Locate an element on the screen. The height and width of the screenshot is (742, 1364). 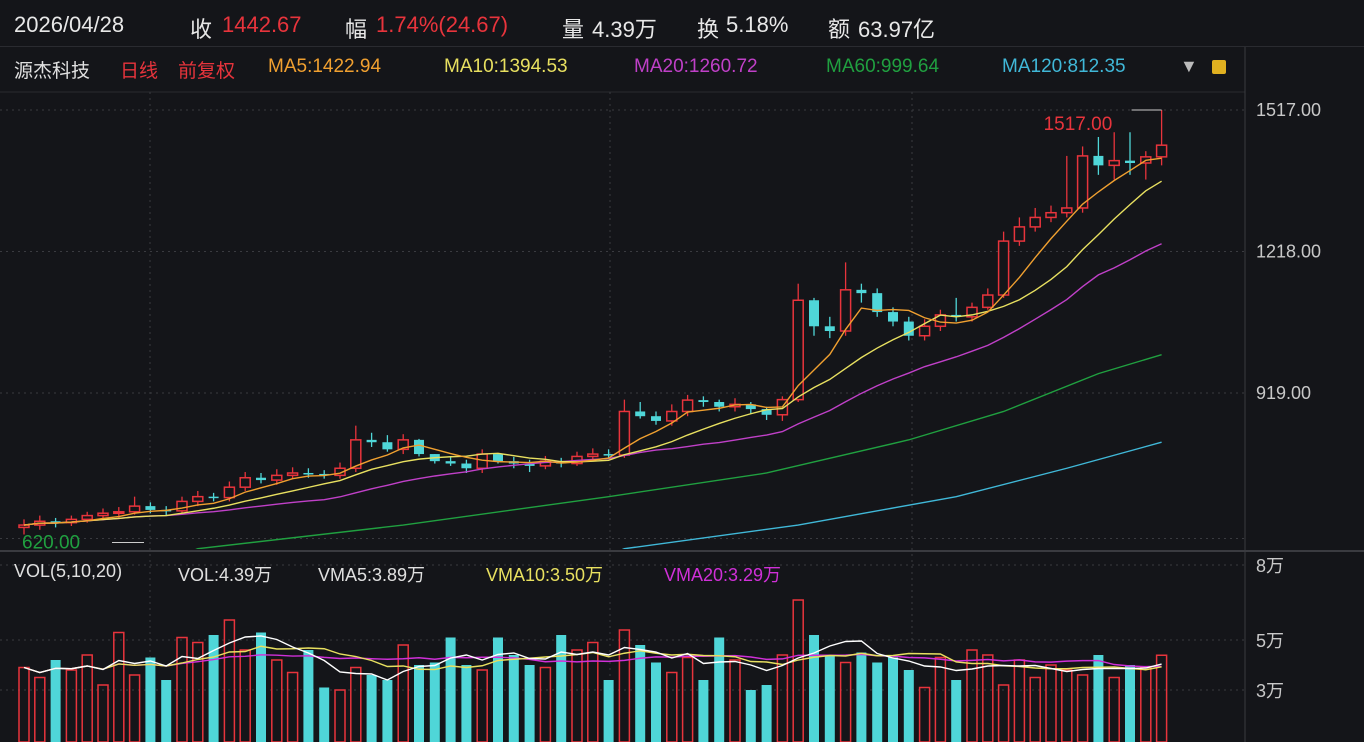
vma5-line is located at coordinates (592, 658).